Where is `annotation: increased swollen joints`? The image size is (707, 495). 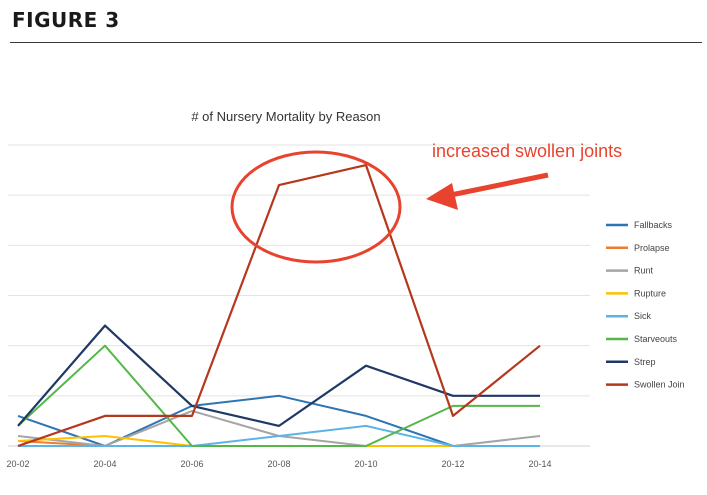 annotation: increased swollen joints is located at coordinates (426, 202).